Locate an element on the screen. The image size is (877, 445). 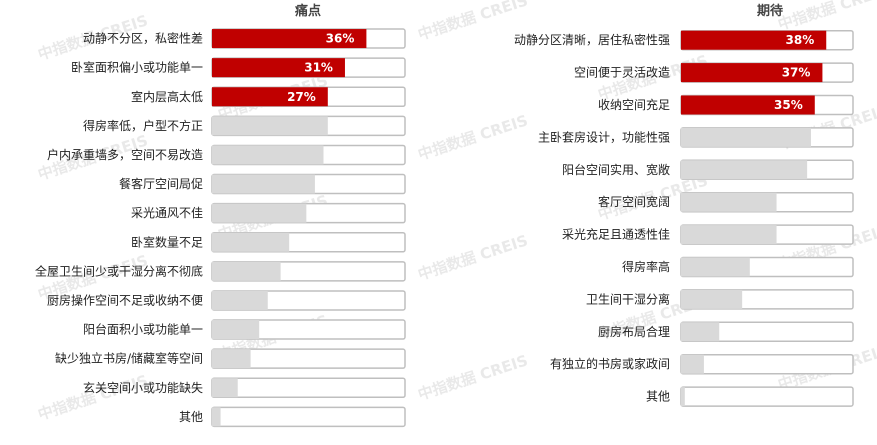
data-label: 37% is located at coordinates (796, 73).